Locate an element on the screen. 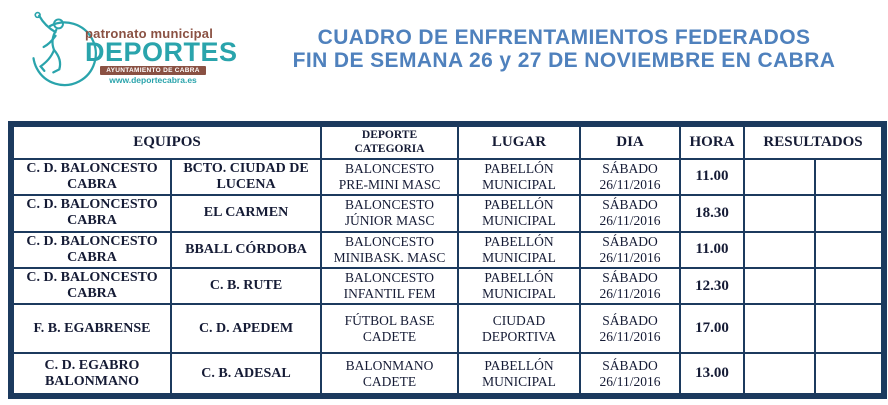 Image resolution: width=888 pixels, height=405 pixels. cell-team-b: C. B. ADESAL is located at coordinates (246, 375).